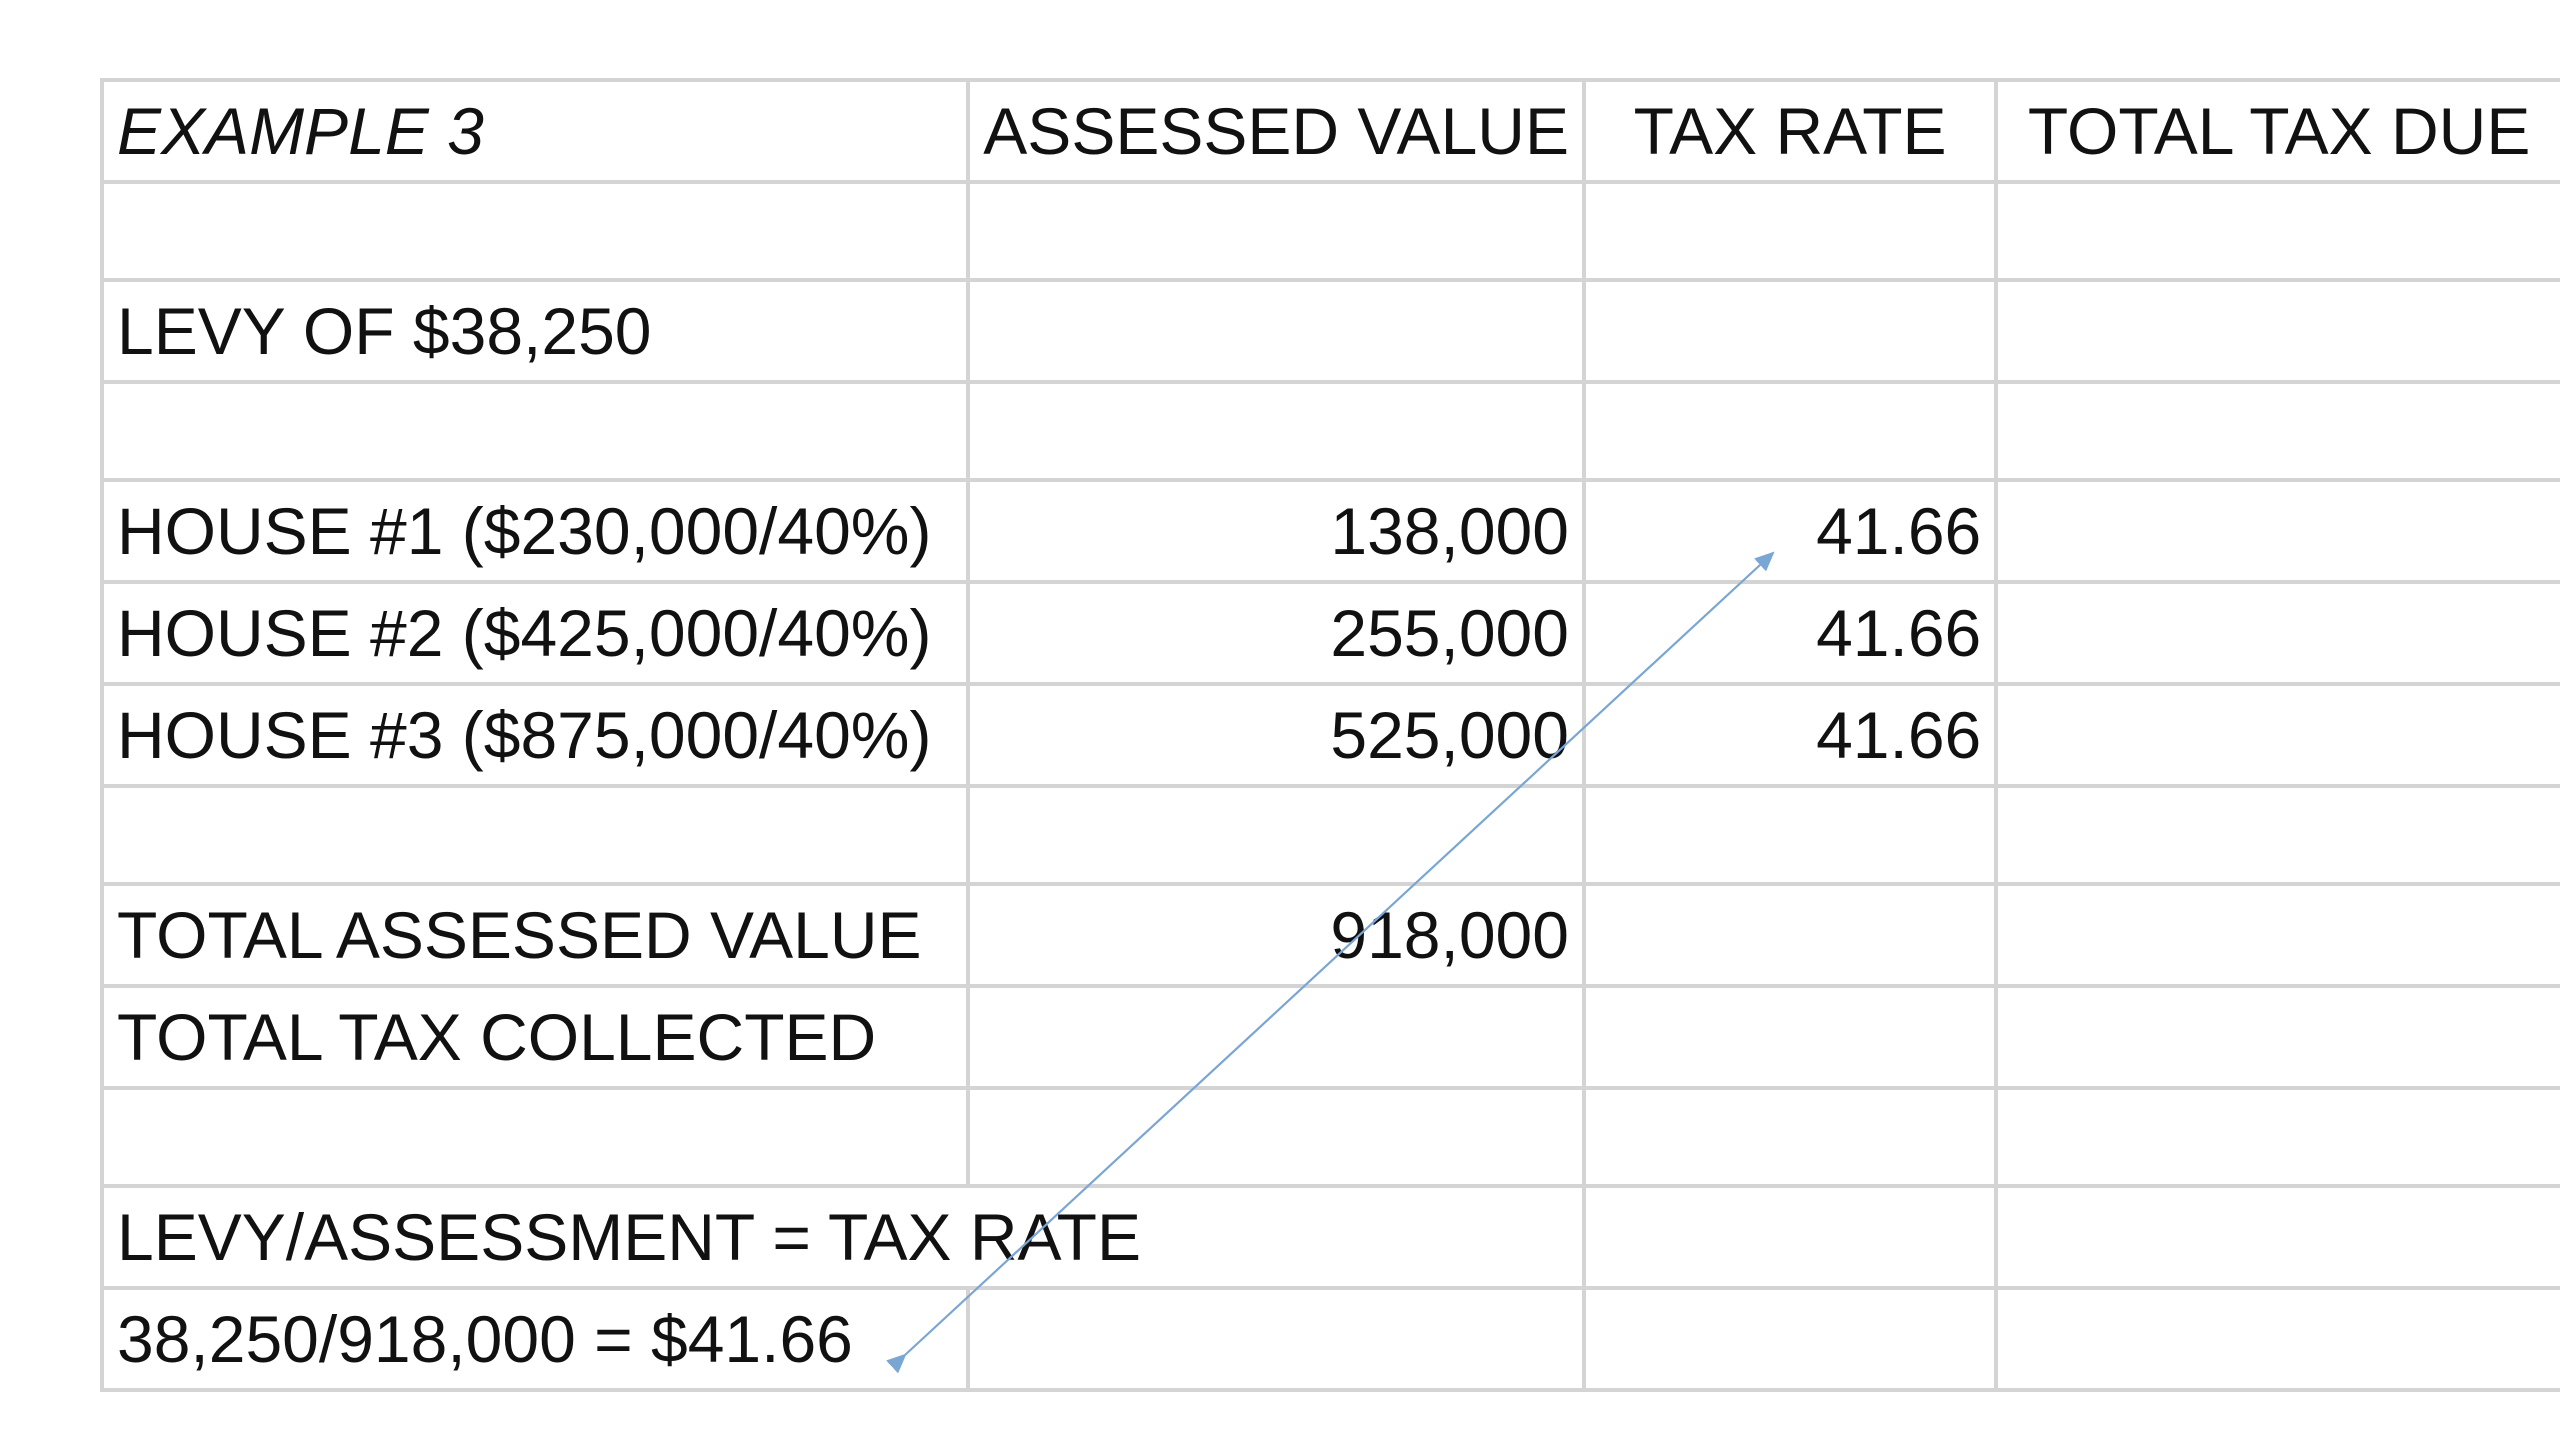  What do you see at coordinates (535, 1037) in the screenshot?
I see `total-collected-label-cell: TOTAL TAX COLLECTED` at bounding box center [535, 1037].